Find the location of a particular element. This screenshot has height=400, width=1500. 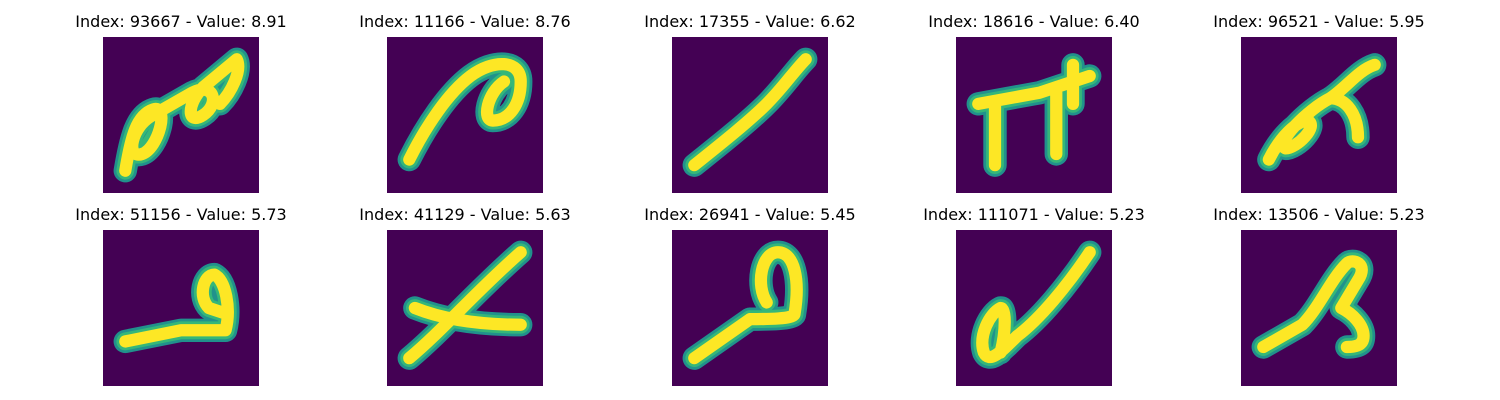

panel-13506: Index: 13506 - Value: 5.23 is located at coordinates (1319, 295).